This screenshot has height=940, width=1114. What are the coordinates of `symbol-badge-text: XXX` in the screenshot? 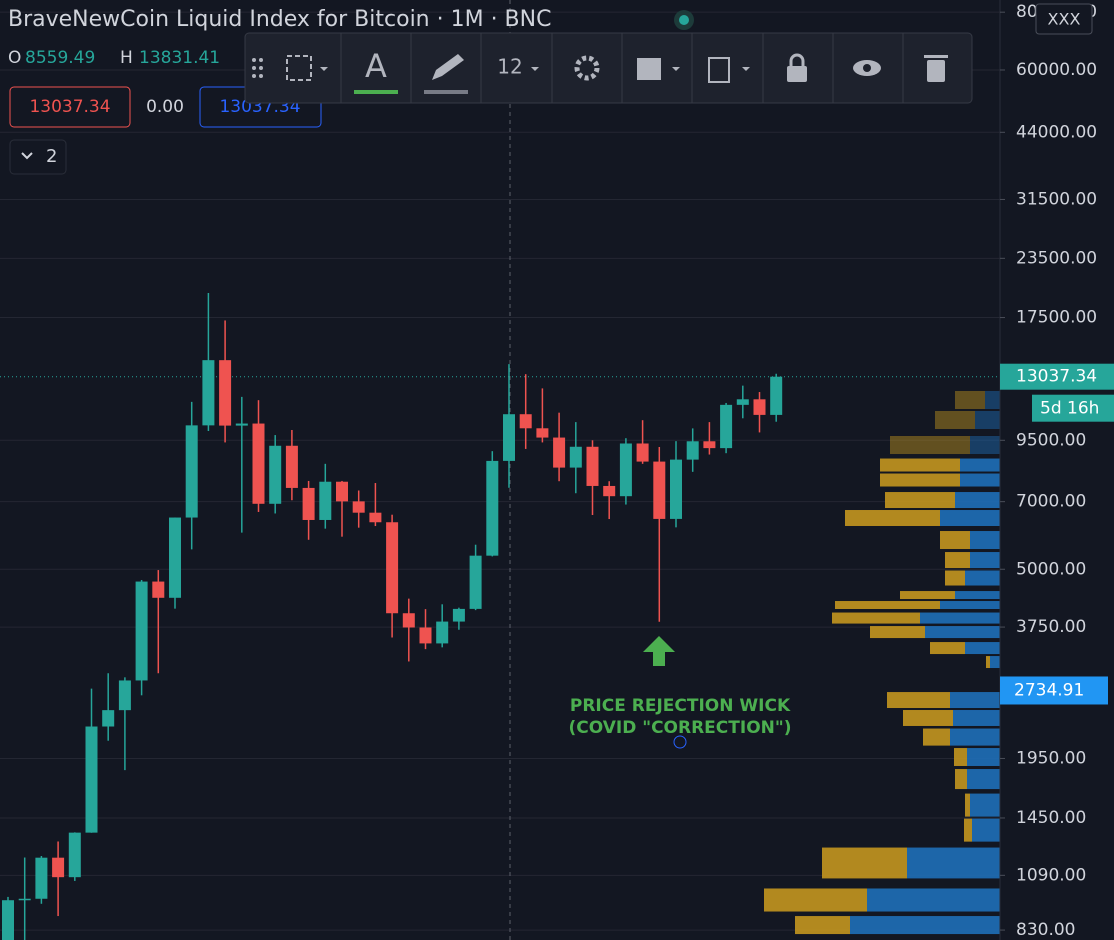 It's located at (1064, 19).